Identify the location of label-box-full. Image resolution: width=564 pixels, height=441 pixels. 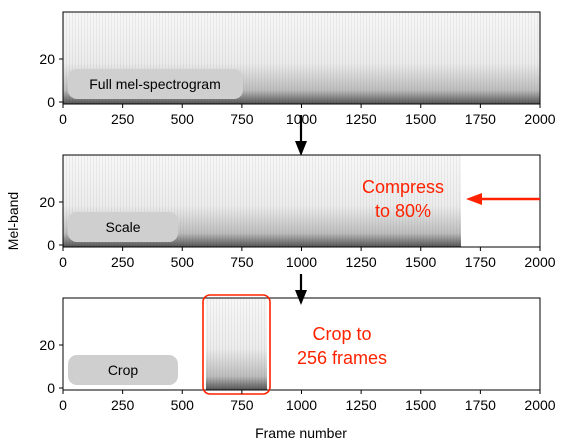
(155, 84).